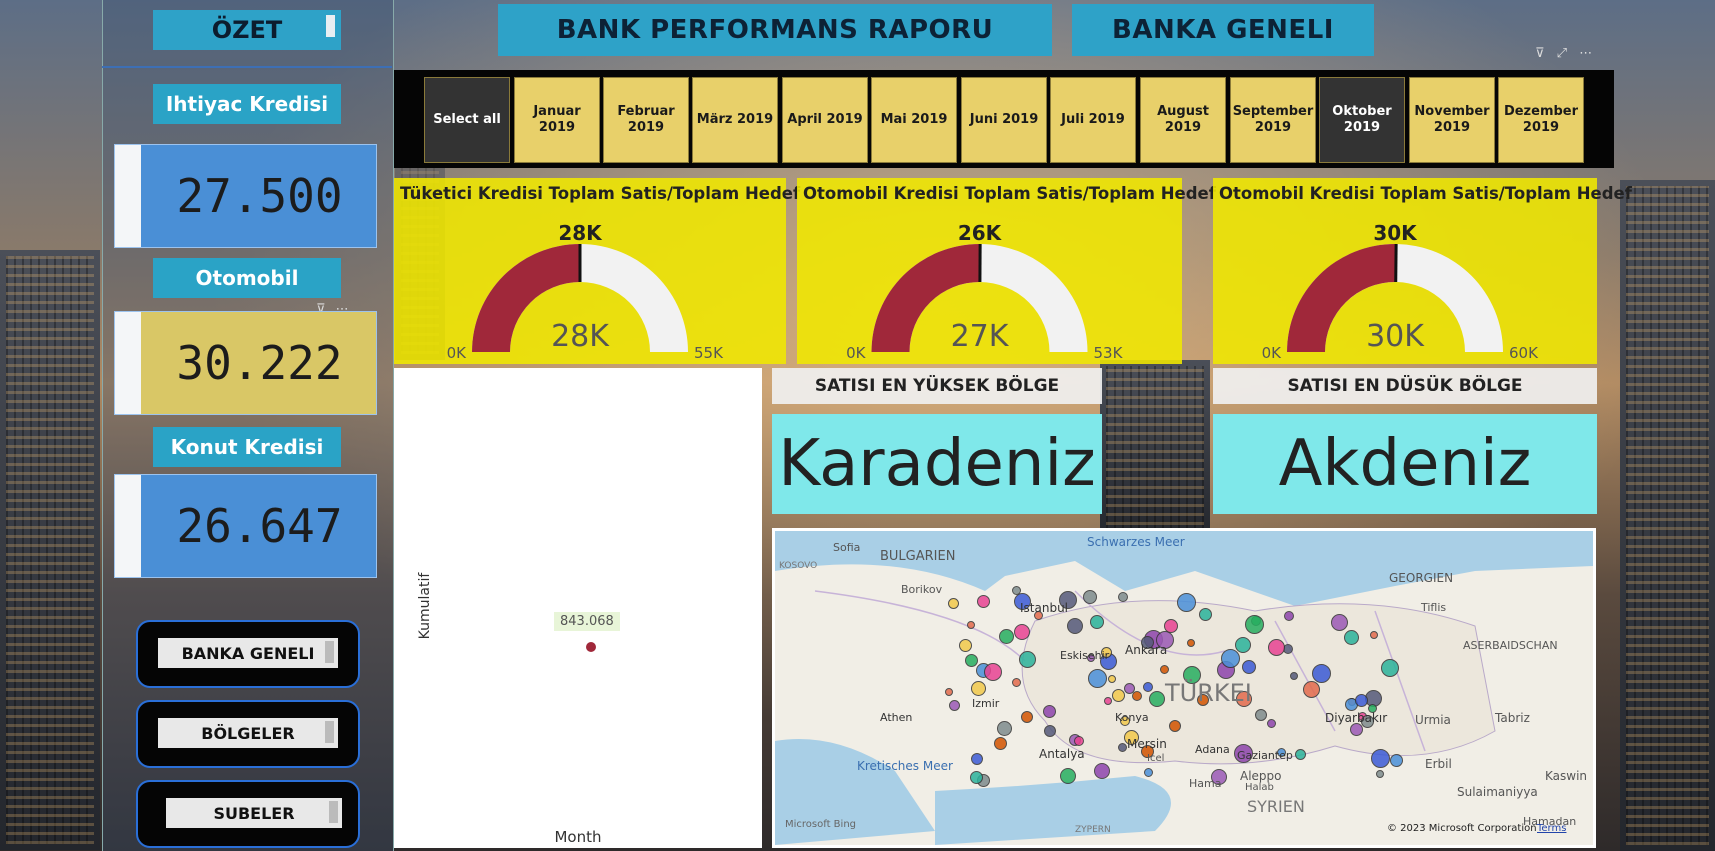 This screenshot has width=1715, height=851. I want to click on nav-button-bolgeler: BÖLGELER, so click(248, 734).